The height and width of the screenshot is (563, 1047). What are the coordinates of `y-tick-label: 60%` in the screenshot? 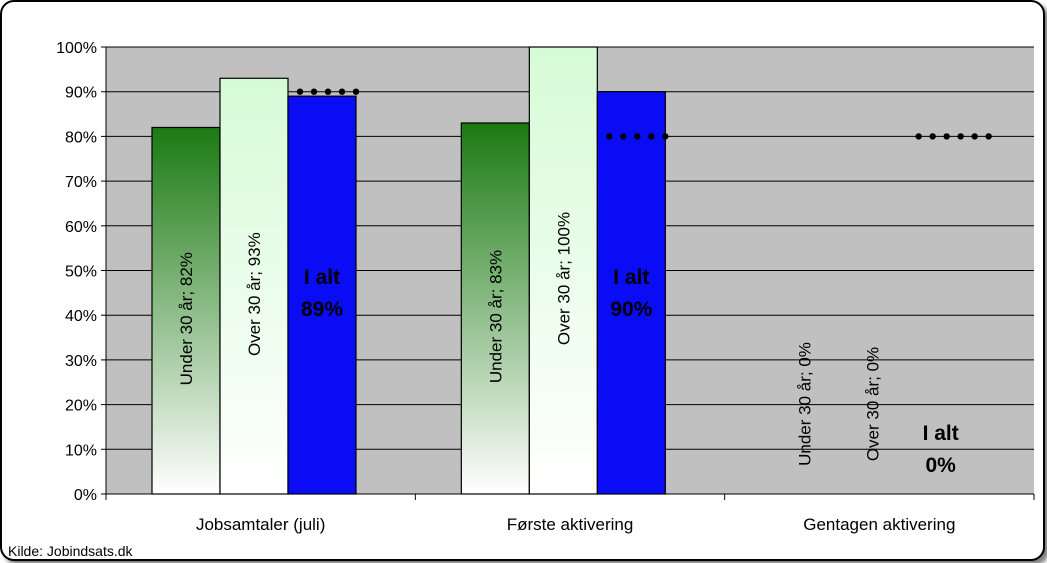 It's located at (81, 227).